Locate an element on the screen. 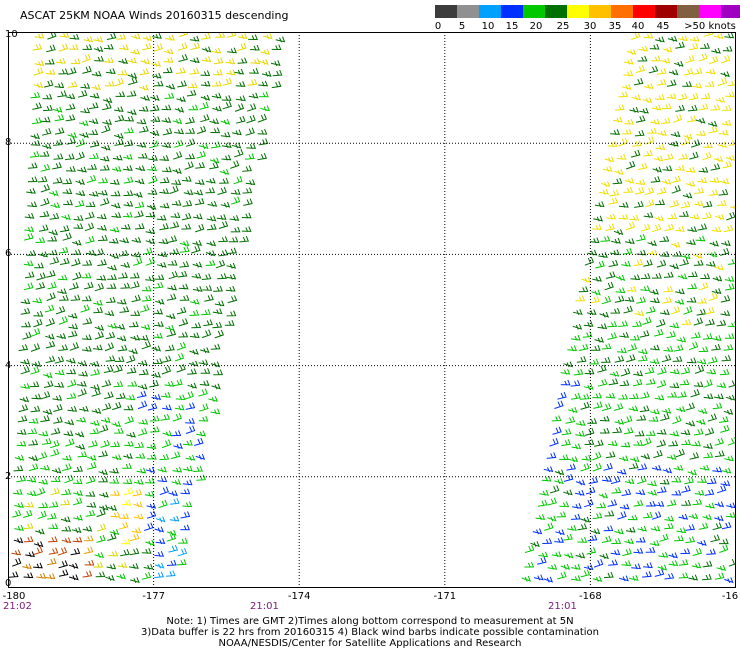 This screenshot has height=650, width=740. colorbar-tick-label: 15 is located at coordinates (512, 26).